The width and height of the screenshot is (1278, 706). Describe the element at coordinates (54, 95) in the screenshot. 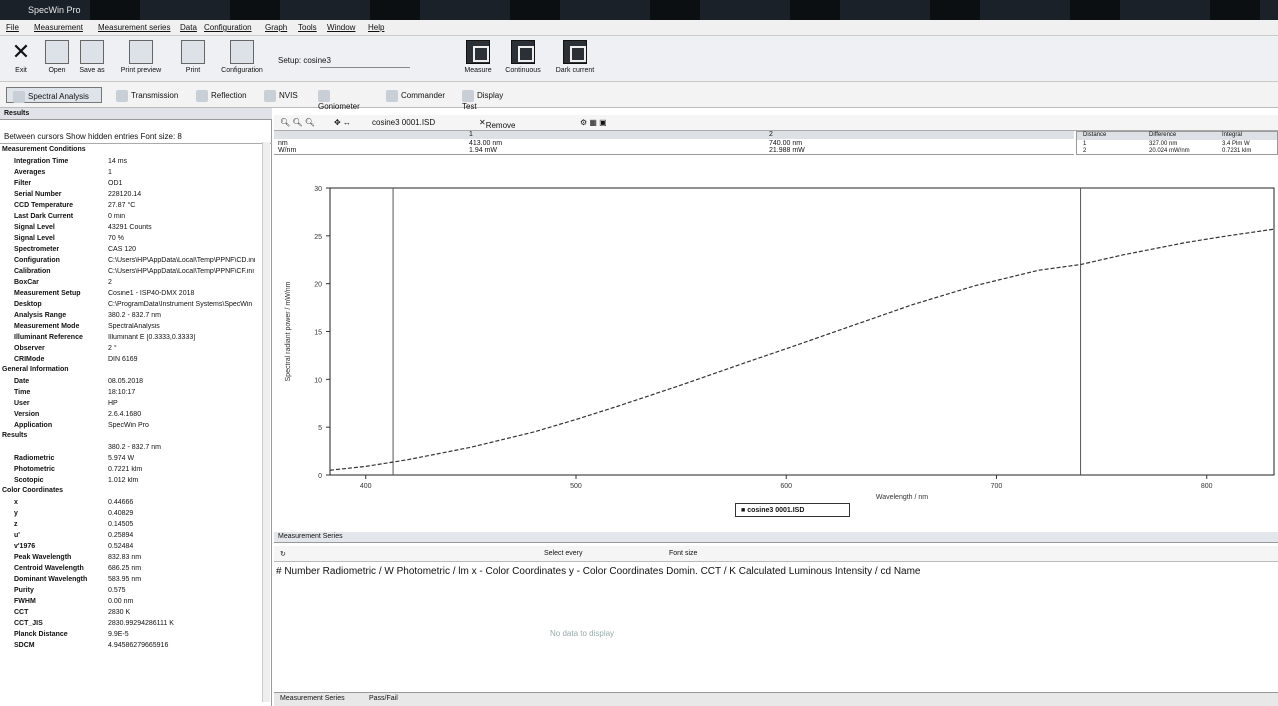

I see `mode-spectral-analysis: Spectral Analysis` at that location.